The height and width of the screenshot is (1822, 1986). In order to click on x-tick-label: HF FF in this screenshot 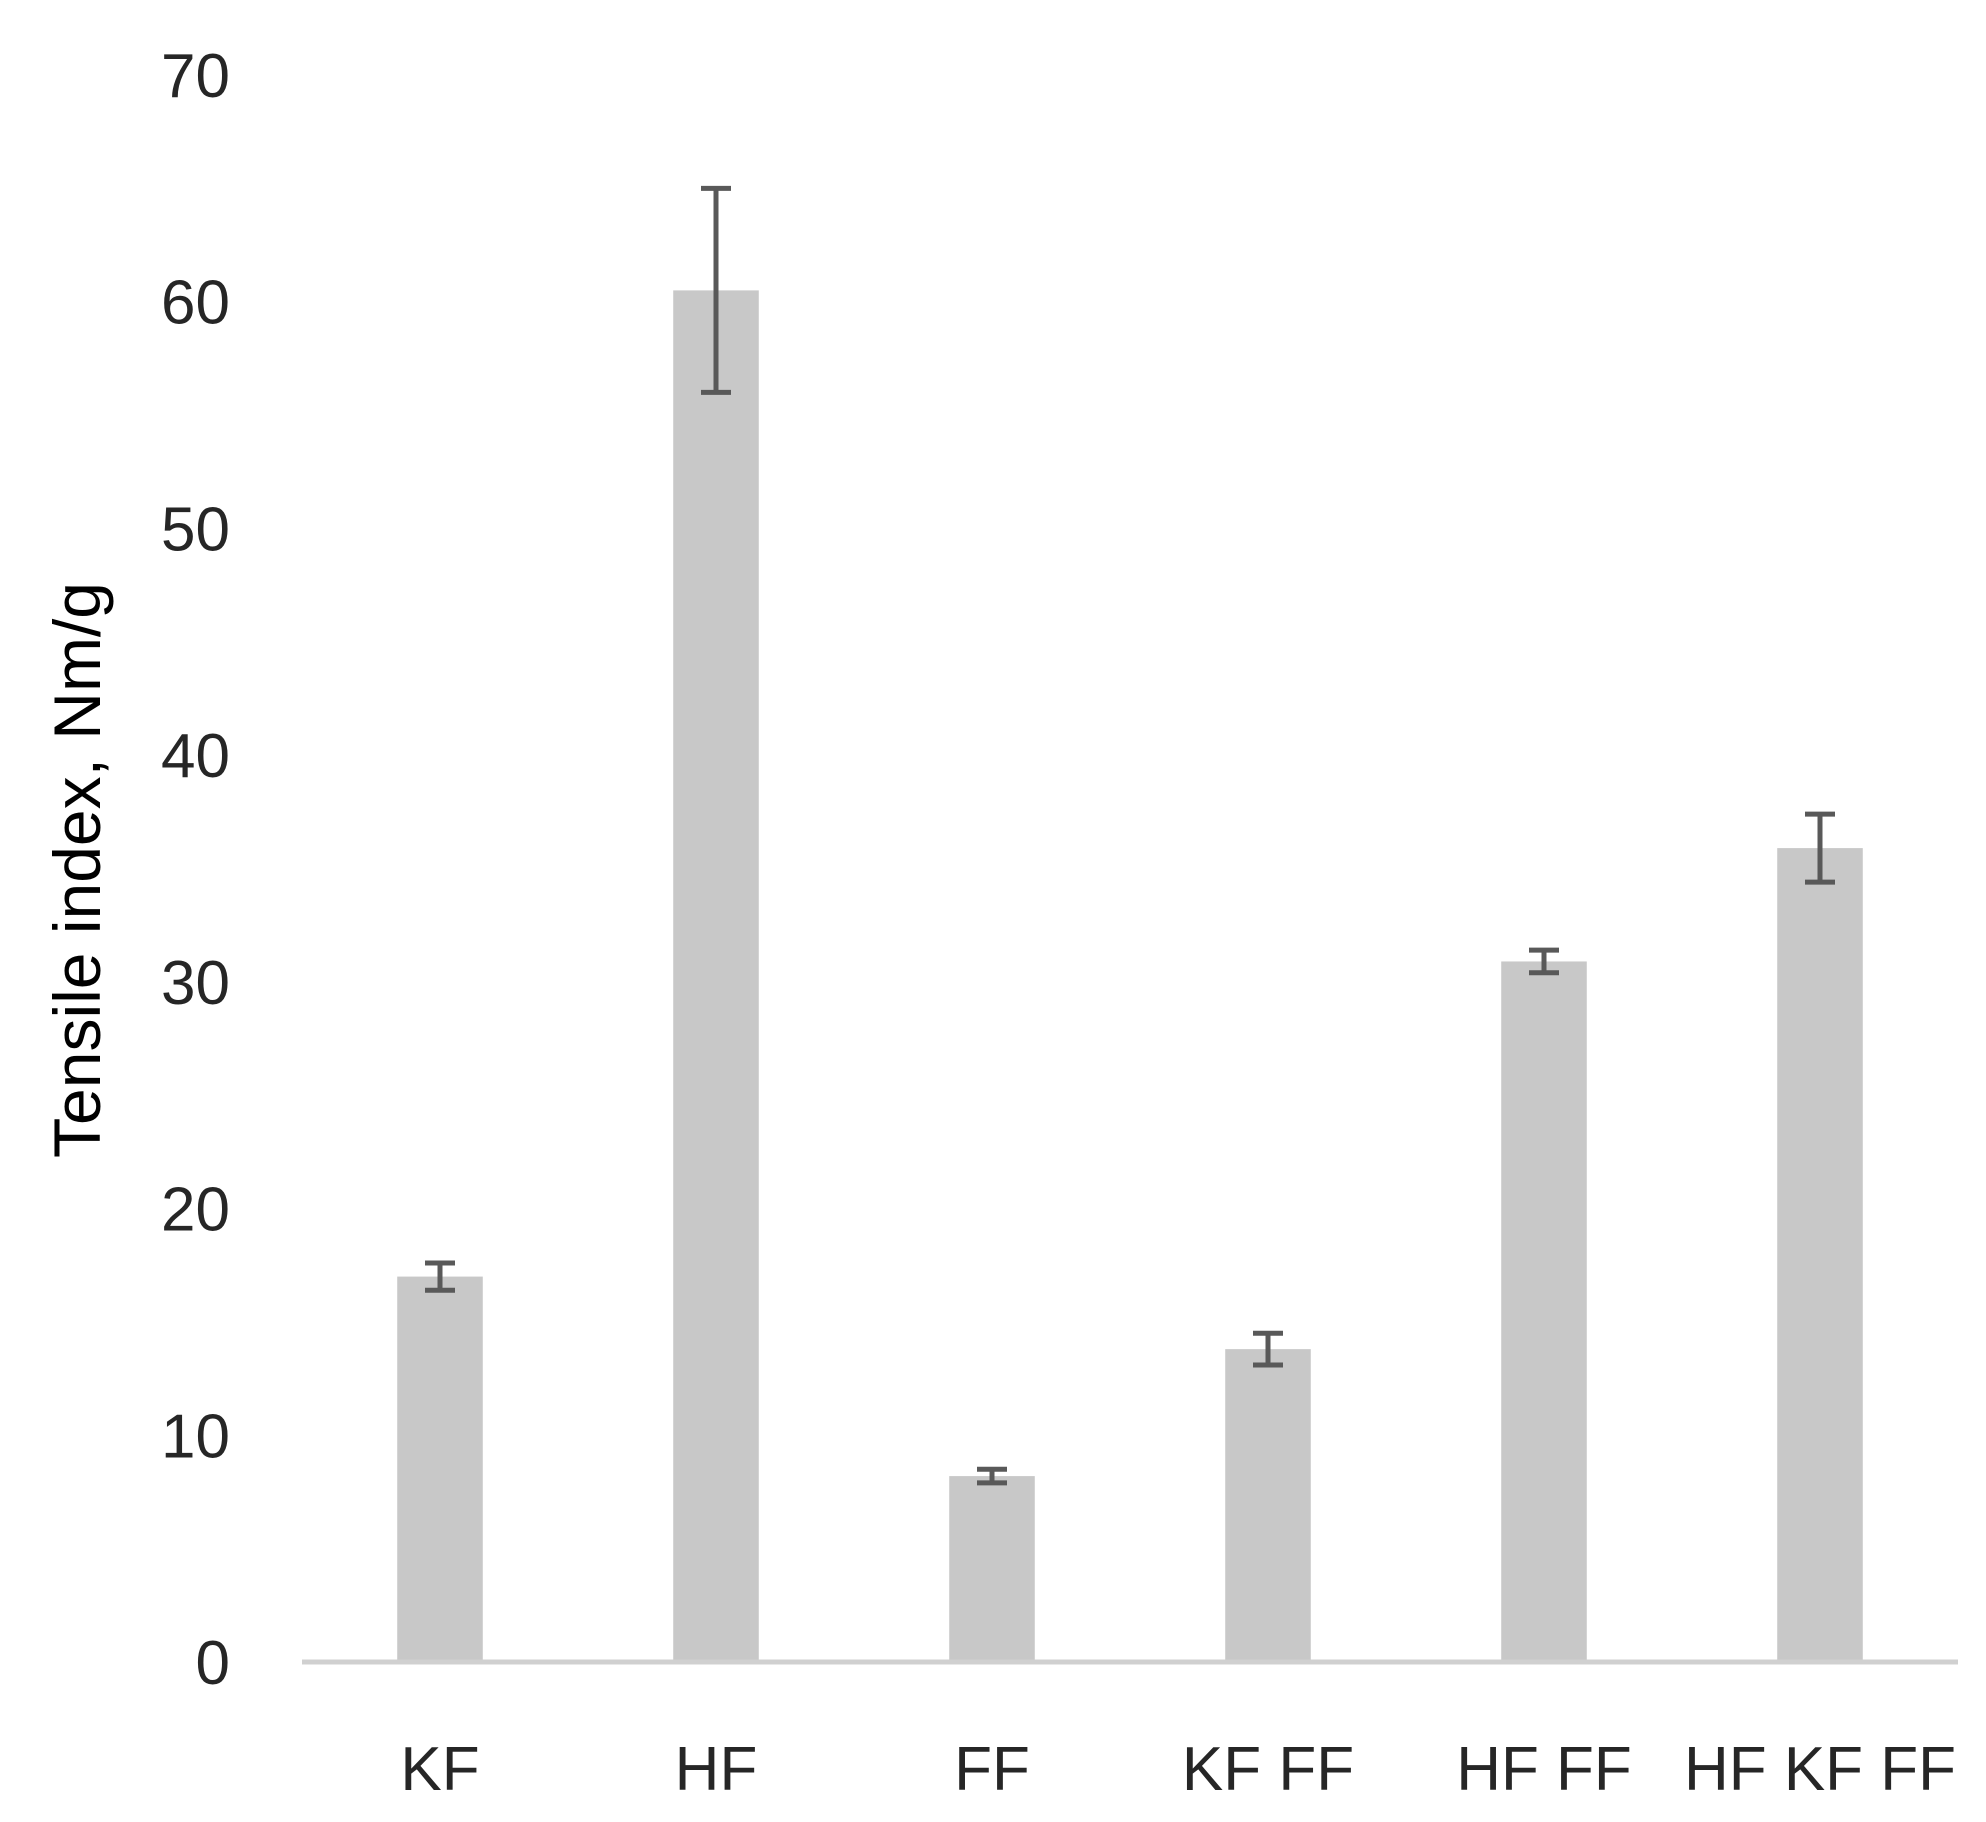, I will do `click(1544, 1769)`.